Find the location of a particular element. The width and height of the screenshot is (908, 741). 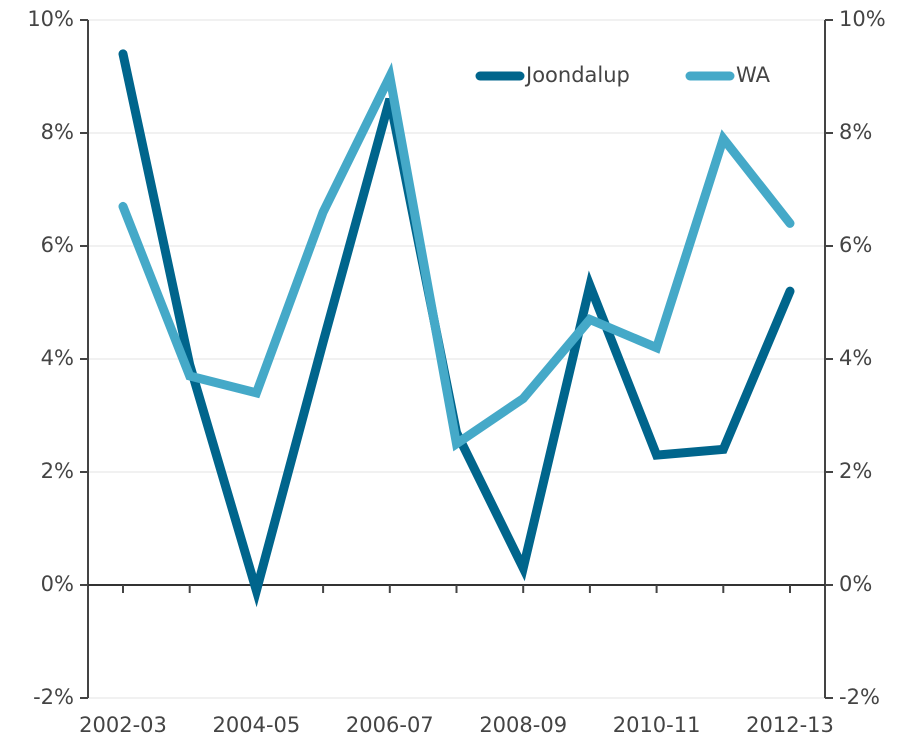

y2-tick-label: 10% is located at coordinates (862, 19).